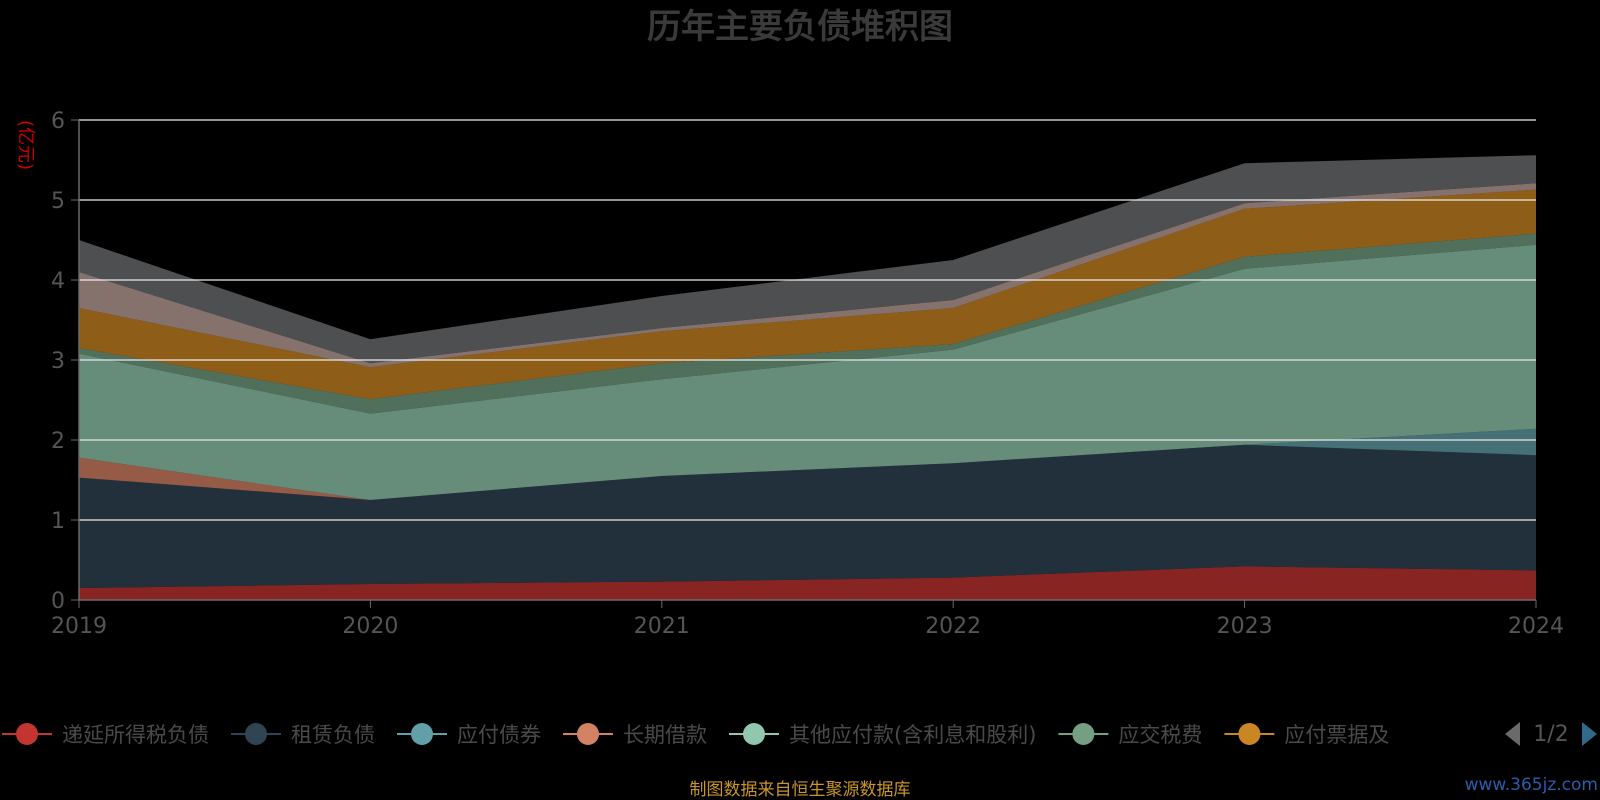 The image size is (1600, 800). I want to click on x-tick-label: 2024, so click(1536, 626).